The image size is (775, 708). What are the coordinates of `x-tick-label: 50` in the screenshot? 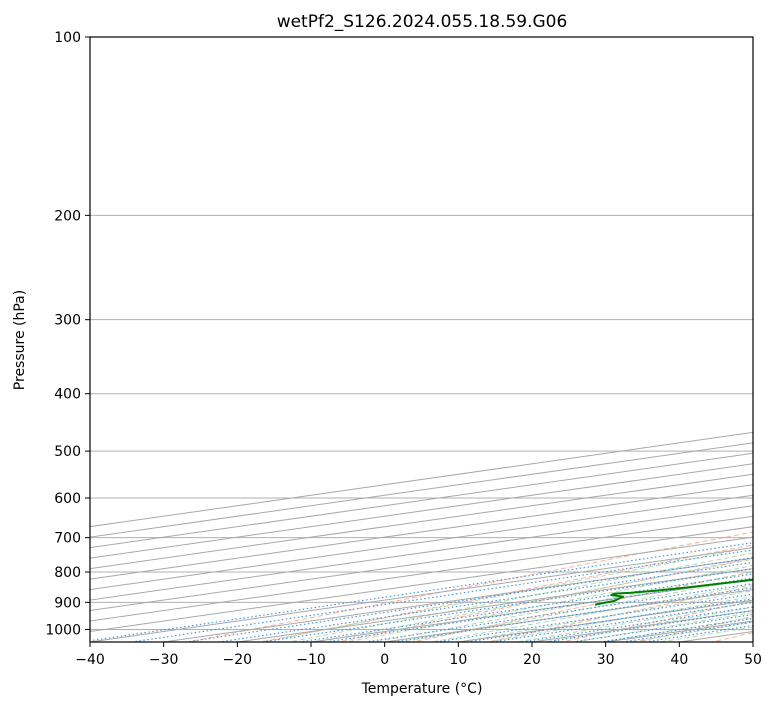 It's located at (753, 660).